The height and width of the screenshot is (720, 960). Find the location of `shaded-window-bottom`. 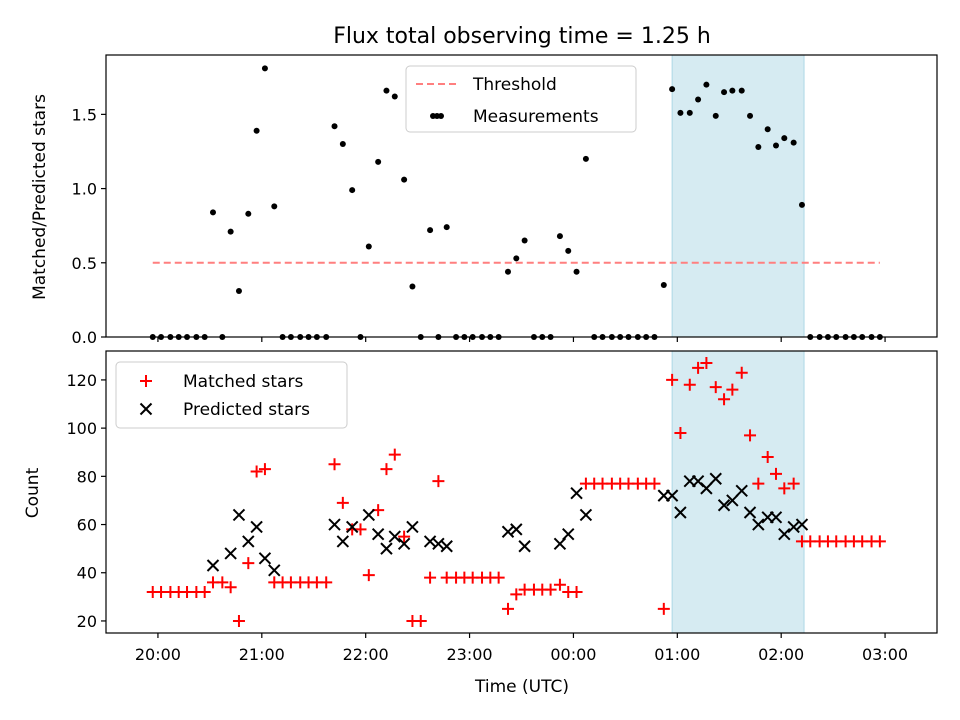

shaded-window-bottom is located at coordinates (738, 492).